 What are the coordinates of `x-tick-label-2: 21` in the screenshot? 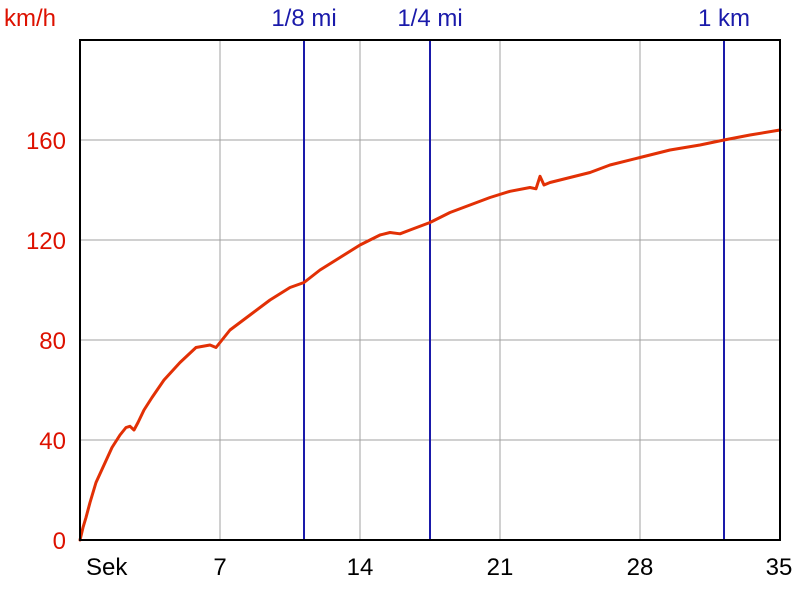 It's located at (500, 567).